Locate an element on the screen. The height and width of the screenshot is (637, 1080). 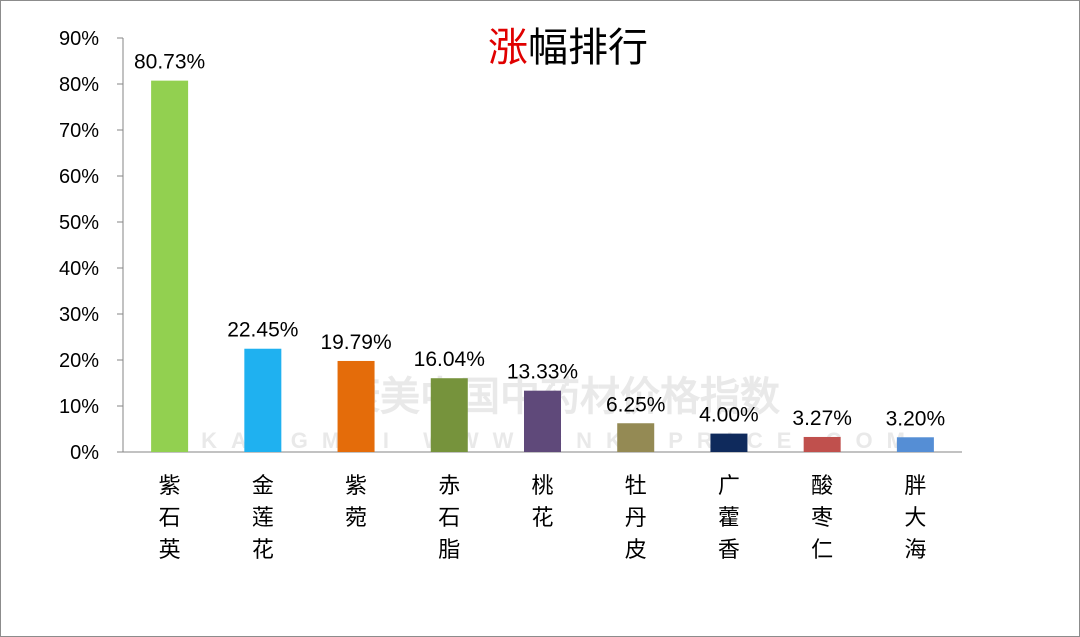
y-tick-label: 50% is located at coordinates (79, 223).